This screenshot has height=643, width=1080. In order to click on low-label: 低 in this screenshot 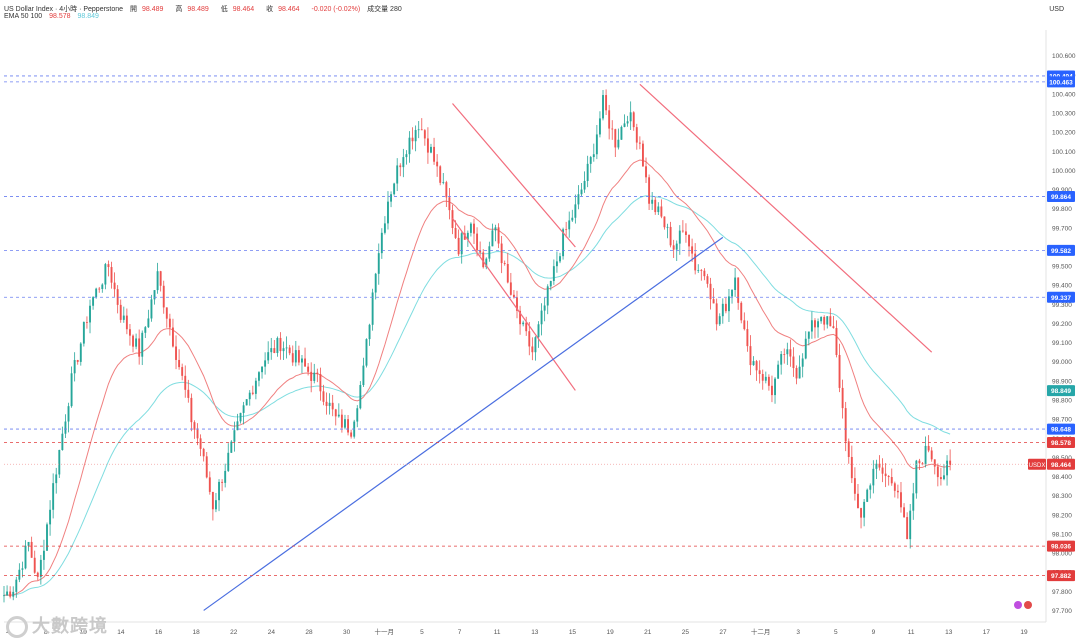, I will do `click(224, 9)`.